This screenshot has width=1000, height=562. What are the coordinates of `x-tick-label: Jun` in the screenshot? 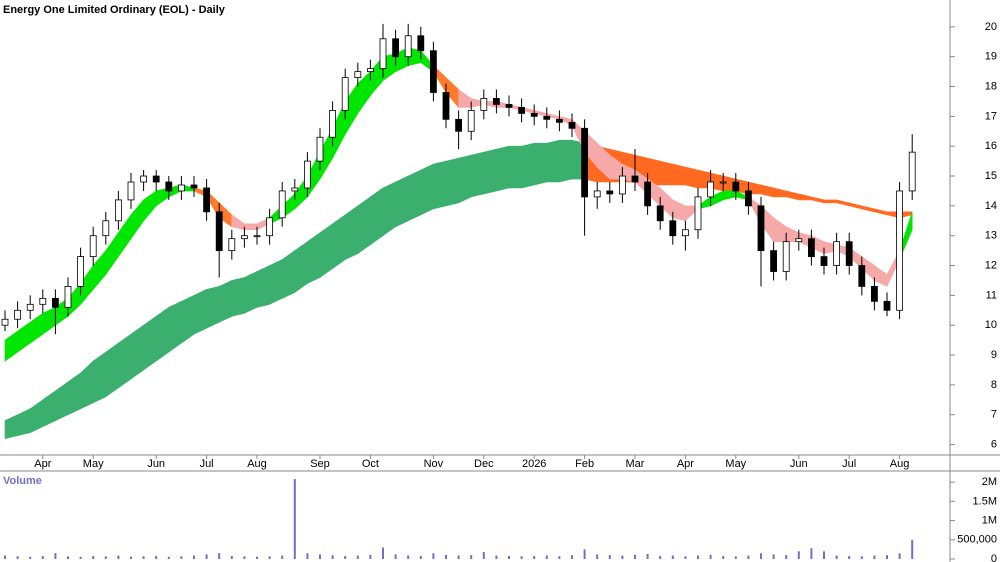 It's located at (156, 464).